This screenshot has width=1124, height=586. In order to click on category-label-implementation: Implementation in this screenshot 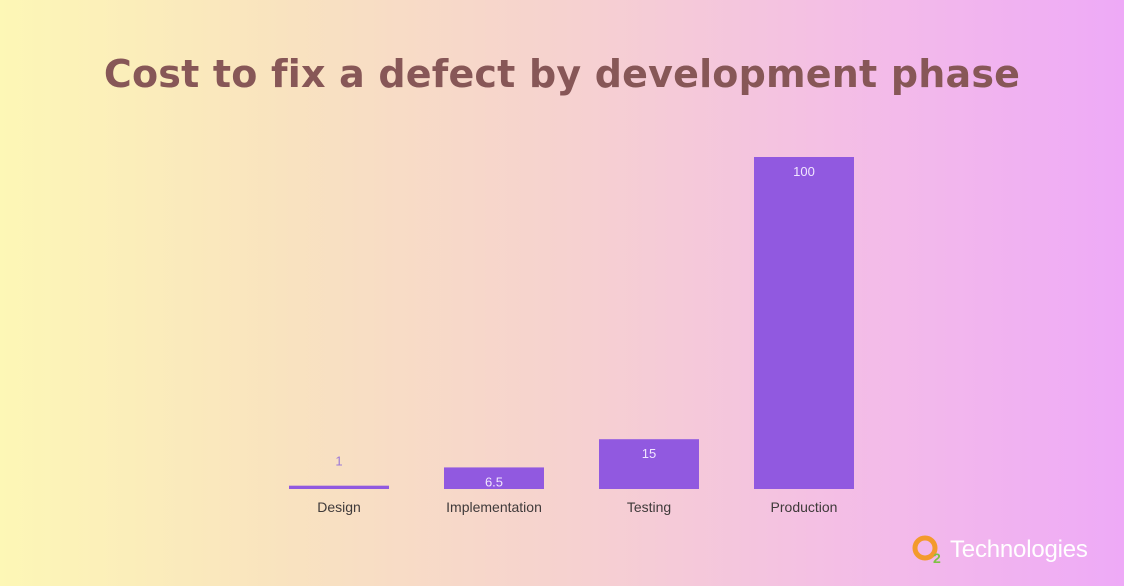, I will do `click(494, 507)`.